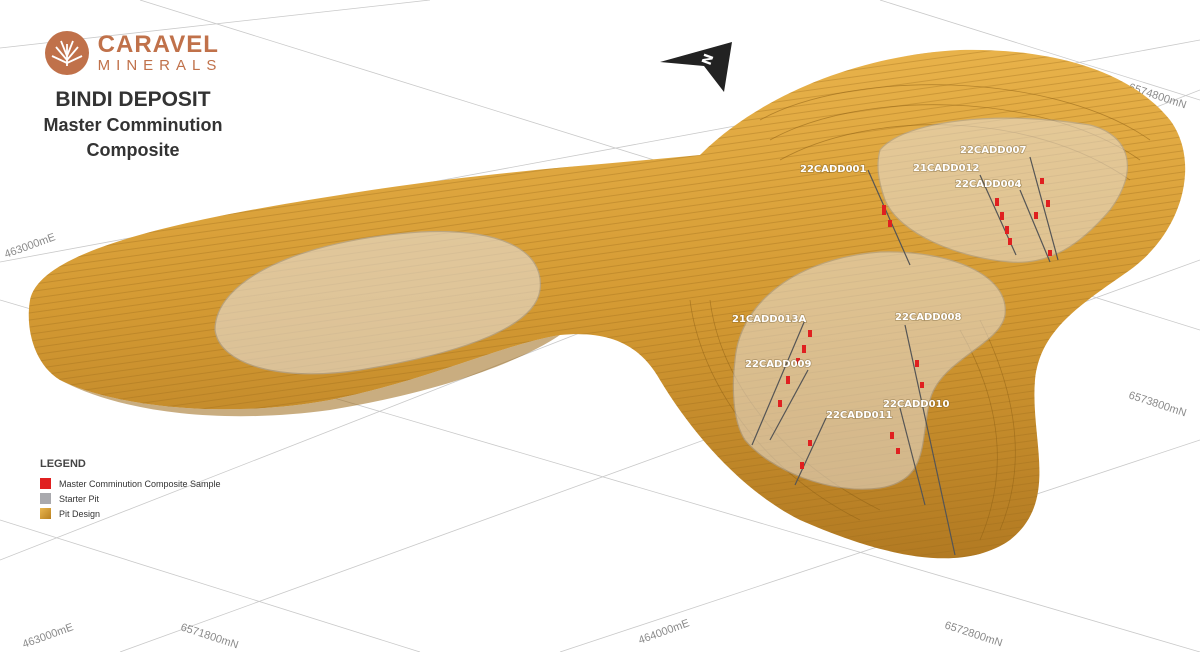 The width and height of the screenshot is (1200, 652). I want to click on drill-hole-label: 22CADD010, so click(916, 404).